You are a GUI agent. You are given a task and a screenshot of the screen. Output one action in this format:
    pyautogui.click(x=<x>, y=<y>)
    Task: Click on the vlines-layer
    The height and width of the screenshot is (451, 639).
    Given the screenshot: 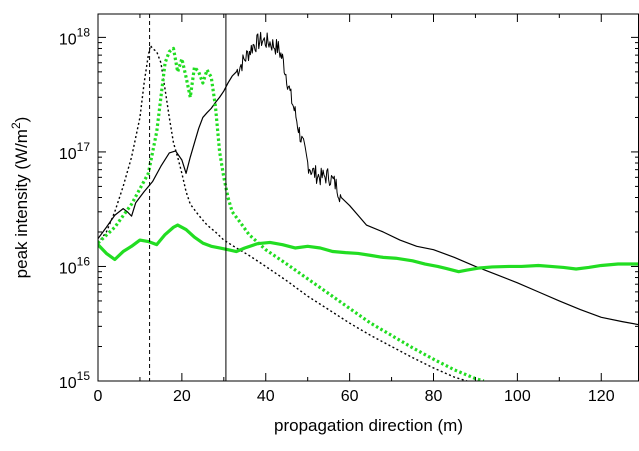 What is the action you would take?
    pyautogui.click(x=188, y=197)
    